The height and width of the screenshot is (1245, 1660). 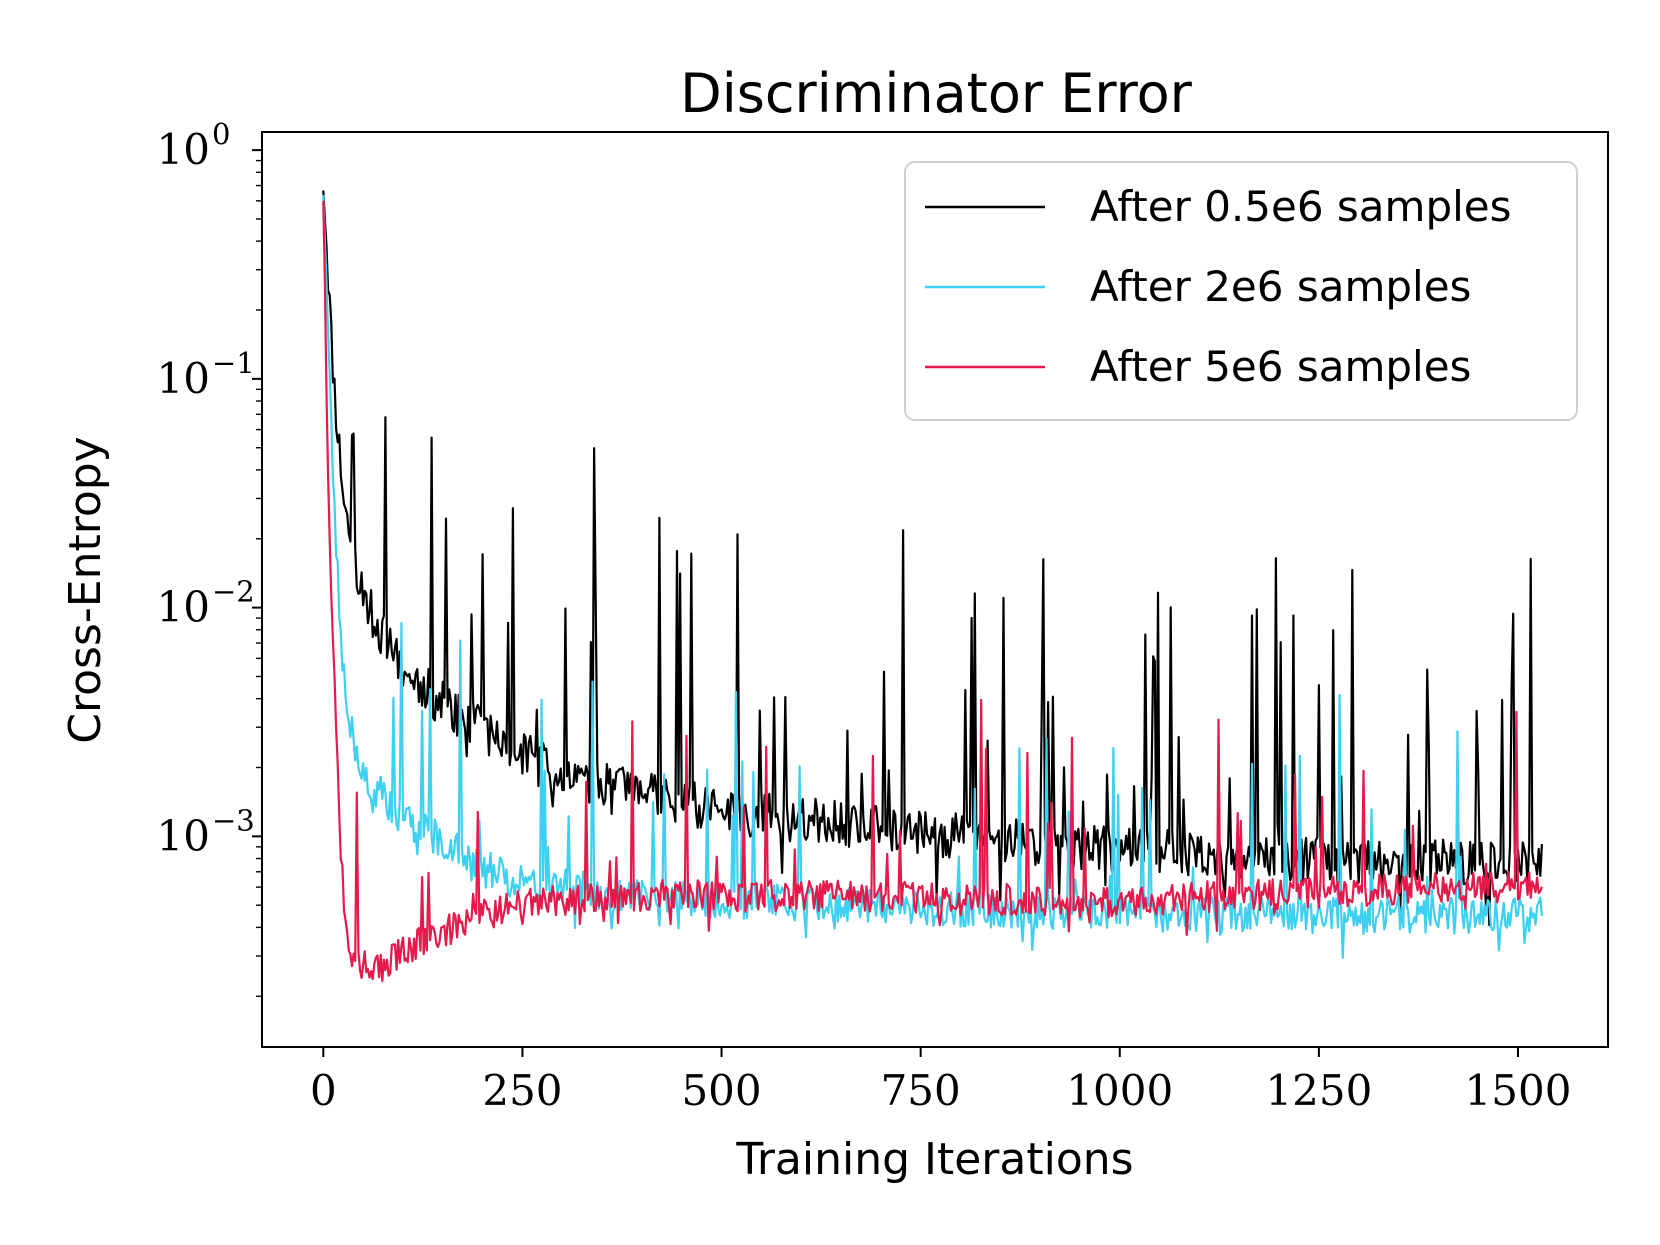 I want to click on y-tick-exponent: 0, so click(x=221, y=134).